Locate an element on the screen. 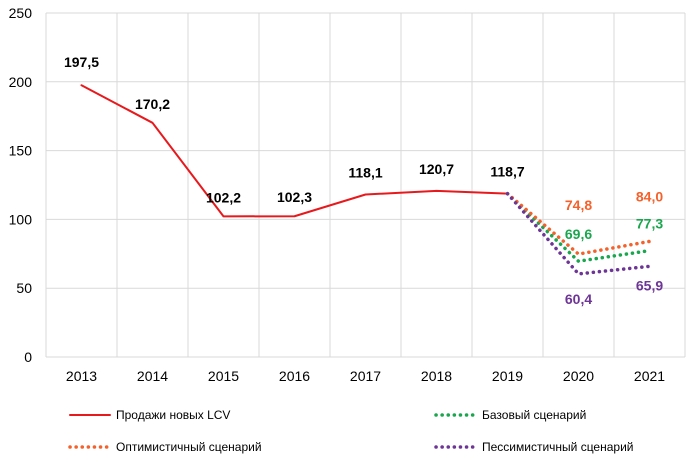 The width and height of the screenshot is (690, 462). data-label: 197,5 is located at coordinates (81, 62).